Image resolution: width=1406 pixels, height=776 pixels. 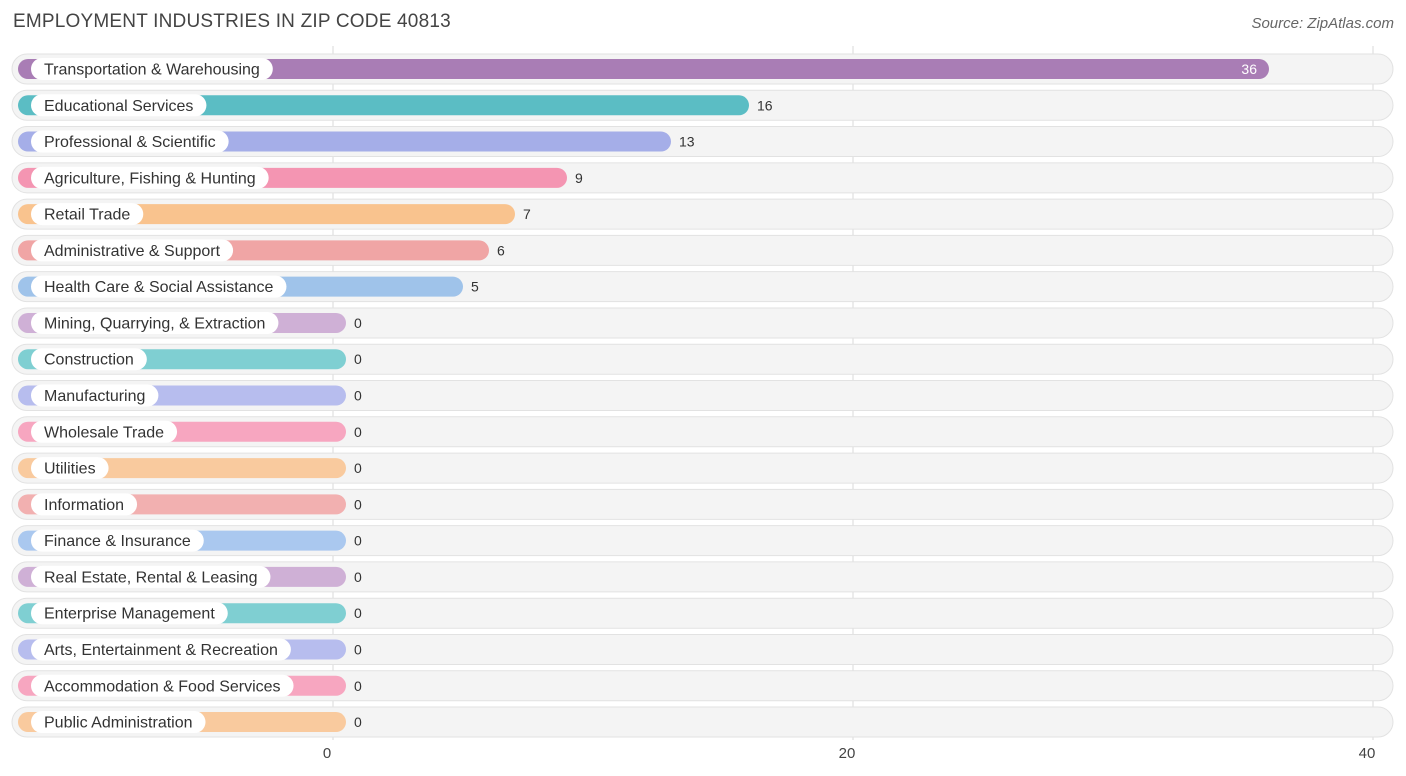 I want to click on value-label: 7, so click(x=527, y=214).